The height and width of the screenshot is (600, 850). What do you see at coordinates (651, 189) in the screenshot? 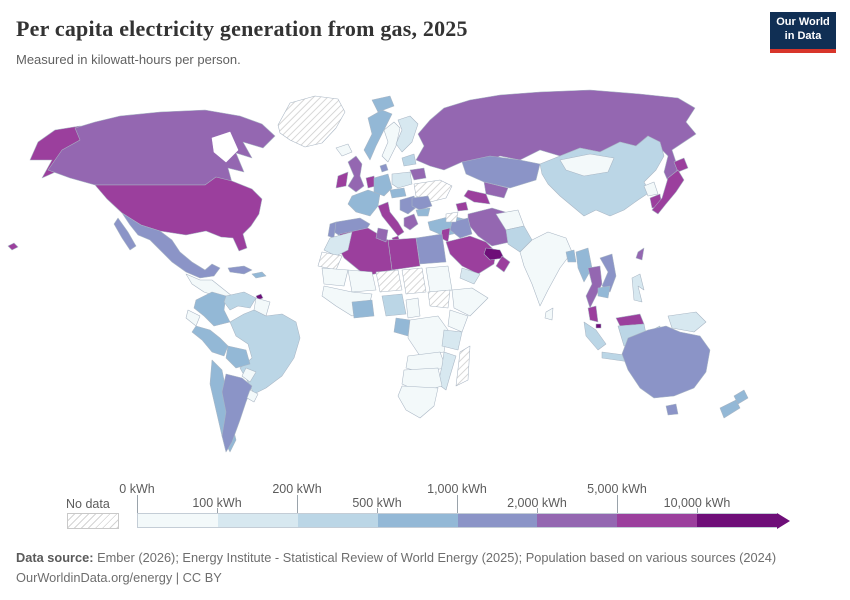
I see `country-north-korea` at bounding box center [651, 189].